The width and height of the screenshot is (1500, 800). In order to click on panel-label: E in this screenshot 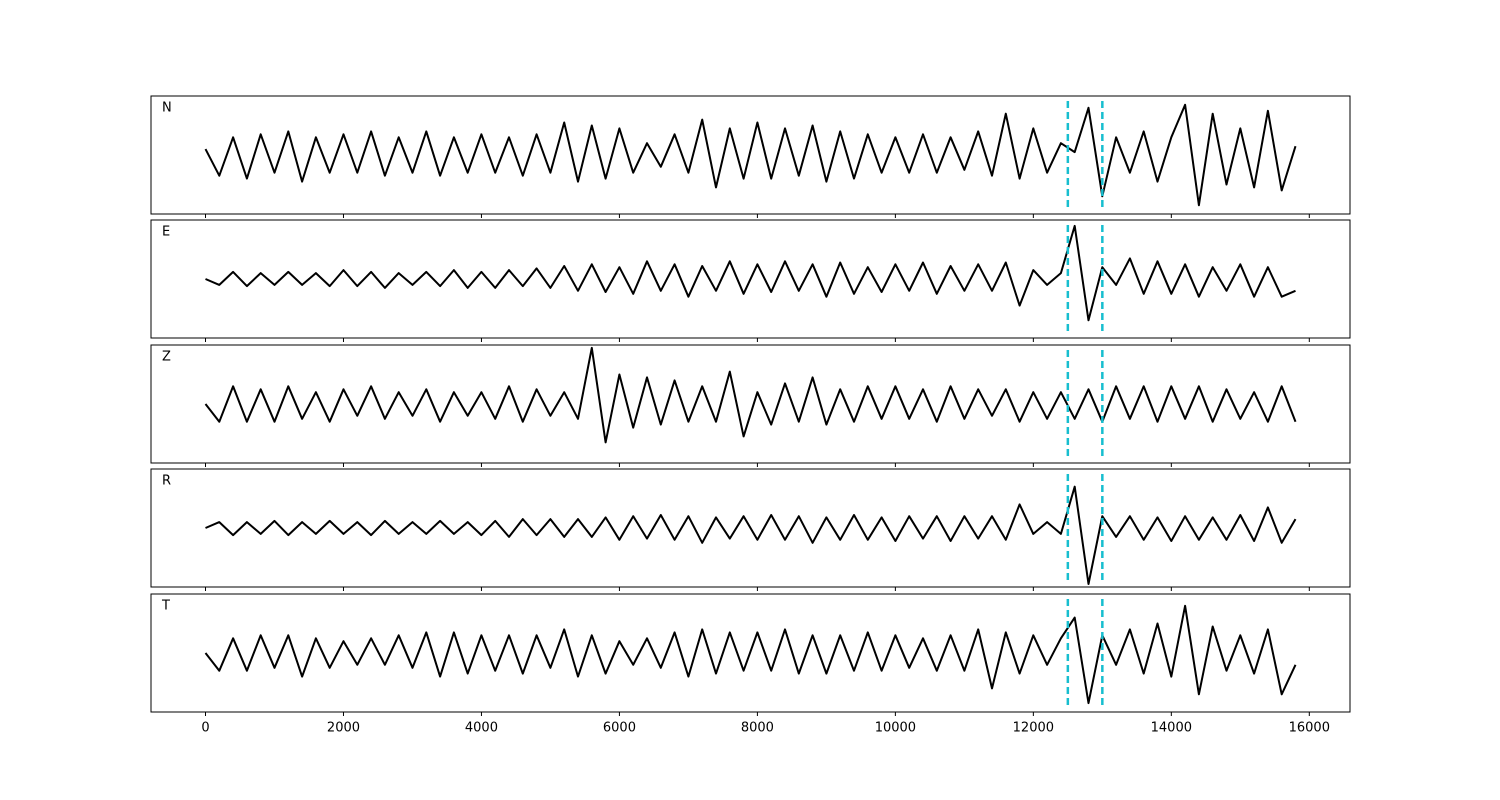, I will do `click(166, 232)`.